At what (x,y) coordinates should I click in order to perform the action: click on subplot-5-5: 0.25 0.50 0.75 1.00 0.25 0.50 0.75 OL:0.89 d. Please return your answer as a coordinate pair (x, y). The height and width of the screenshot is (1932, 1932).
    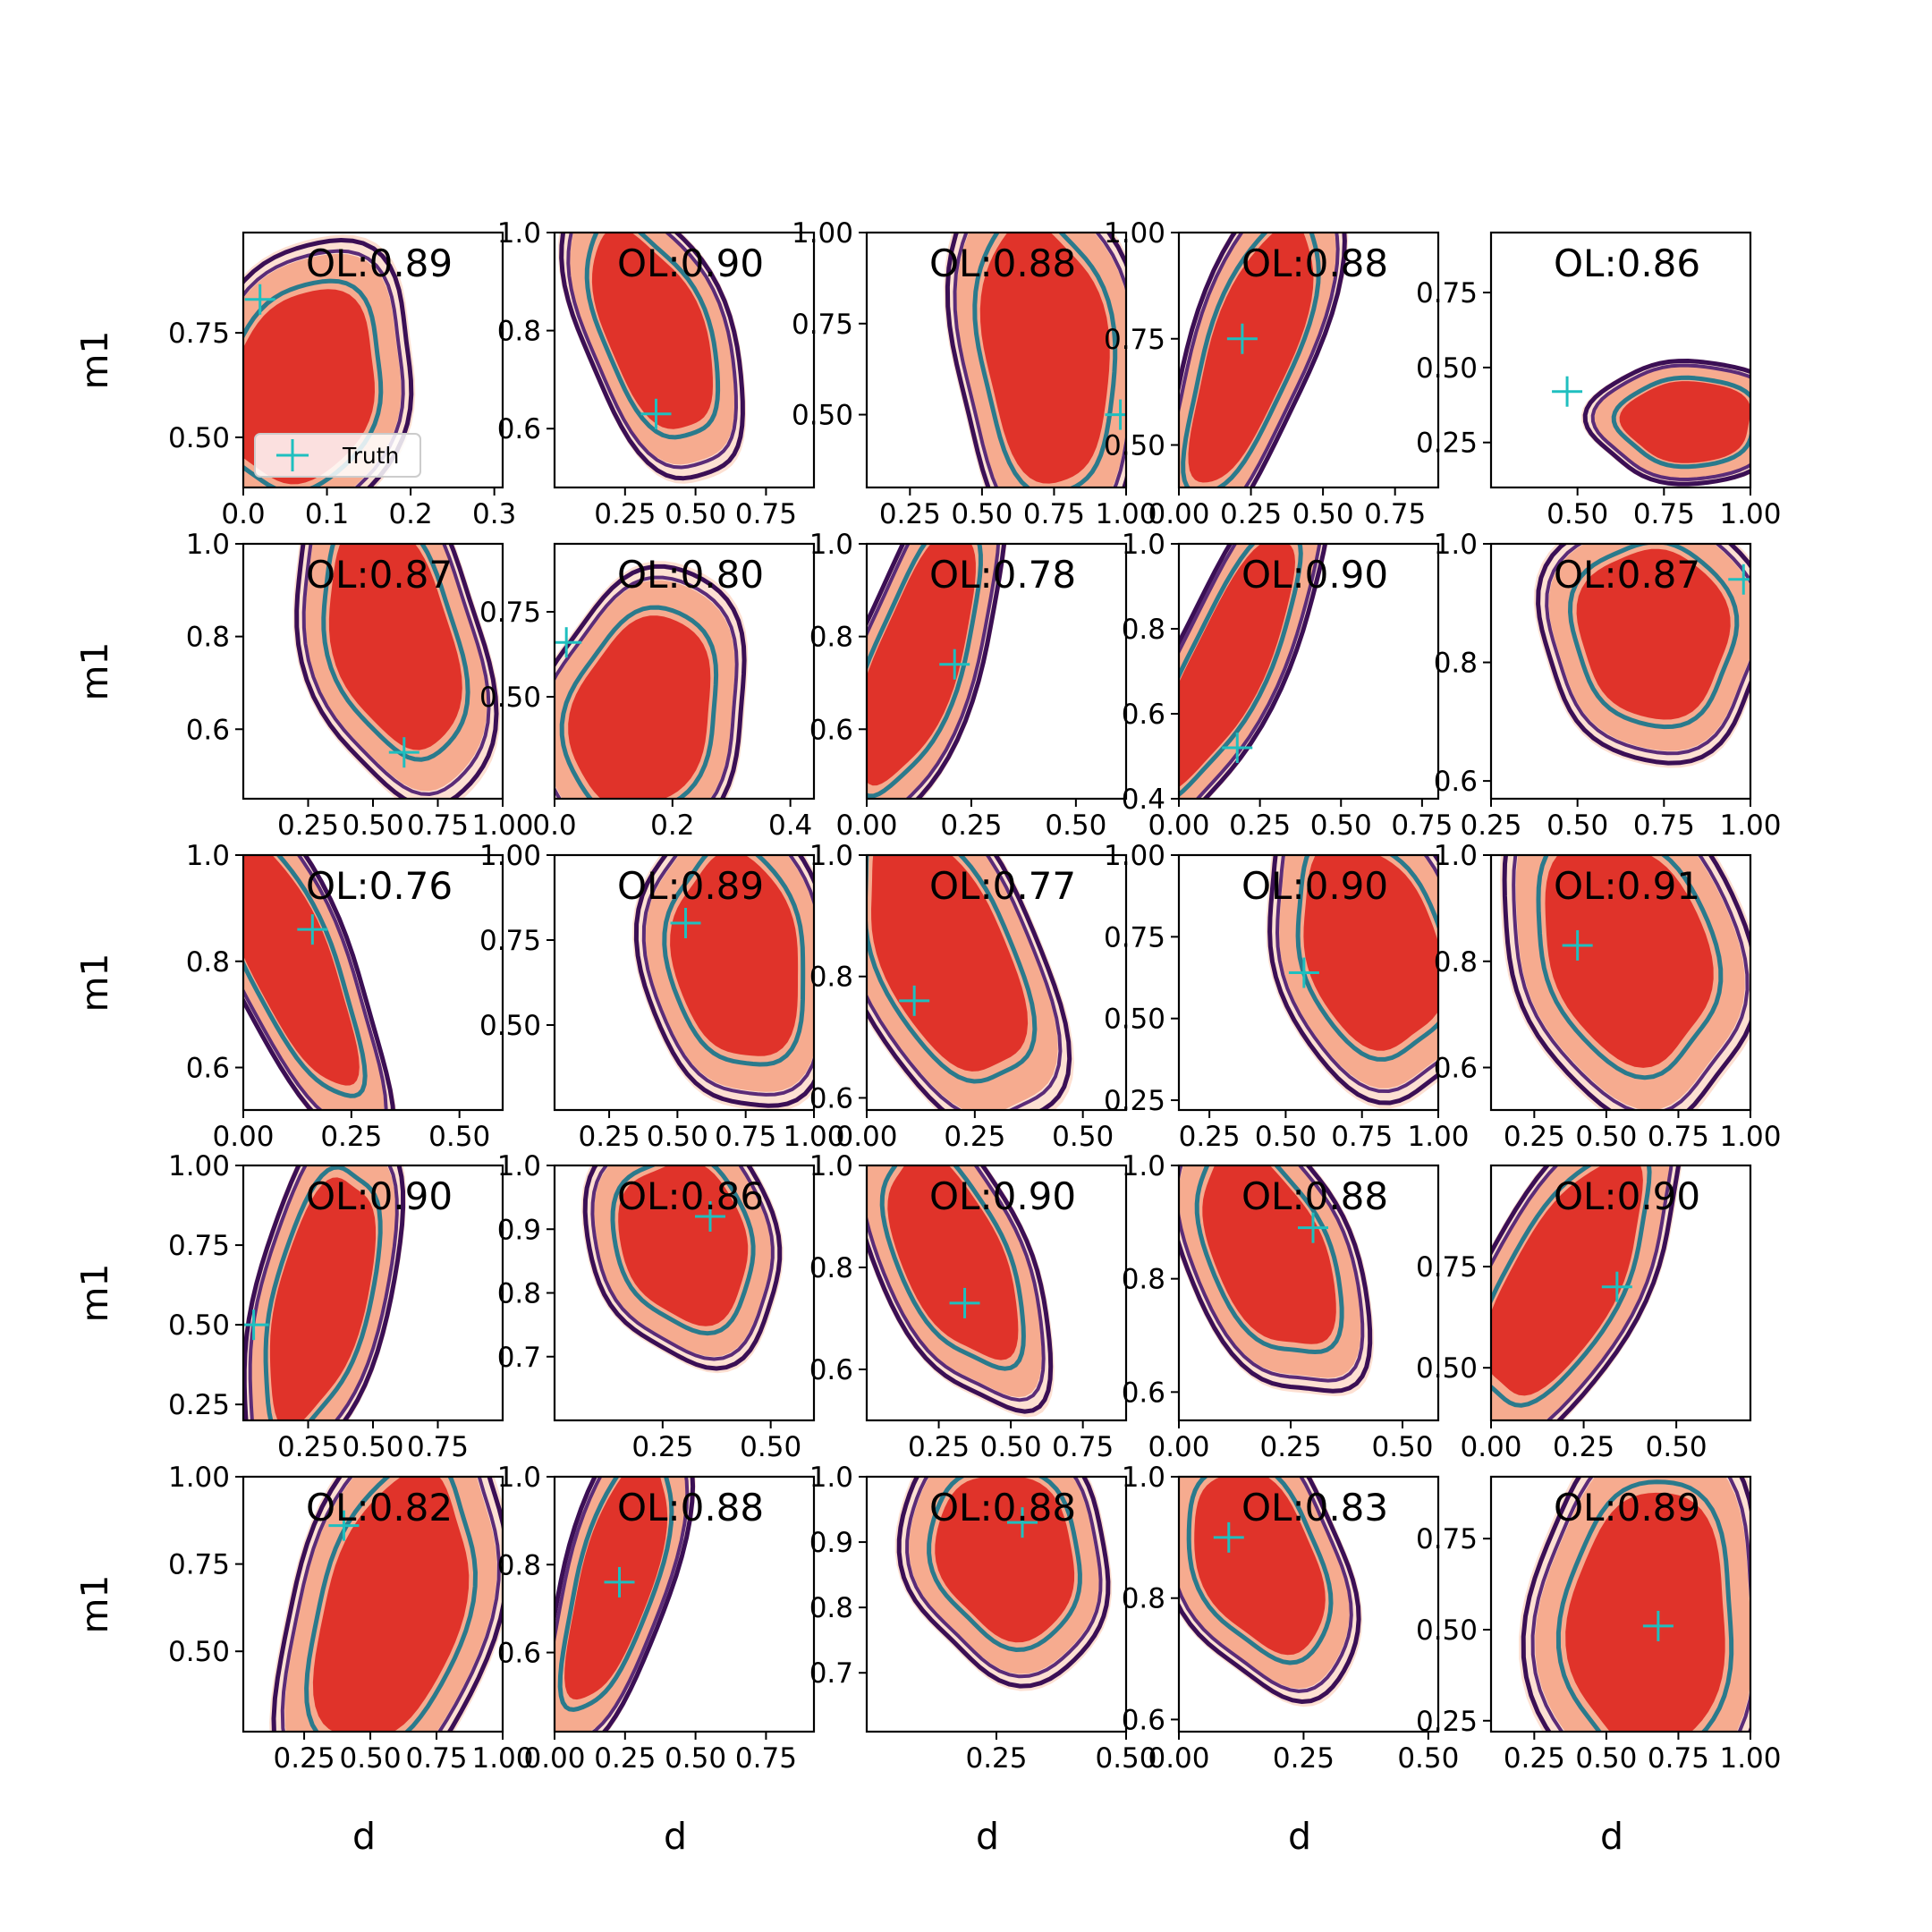
    Looking at the image, I should click on (1599, 1666).